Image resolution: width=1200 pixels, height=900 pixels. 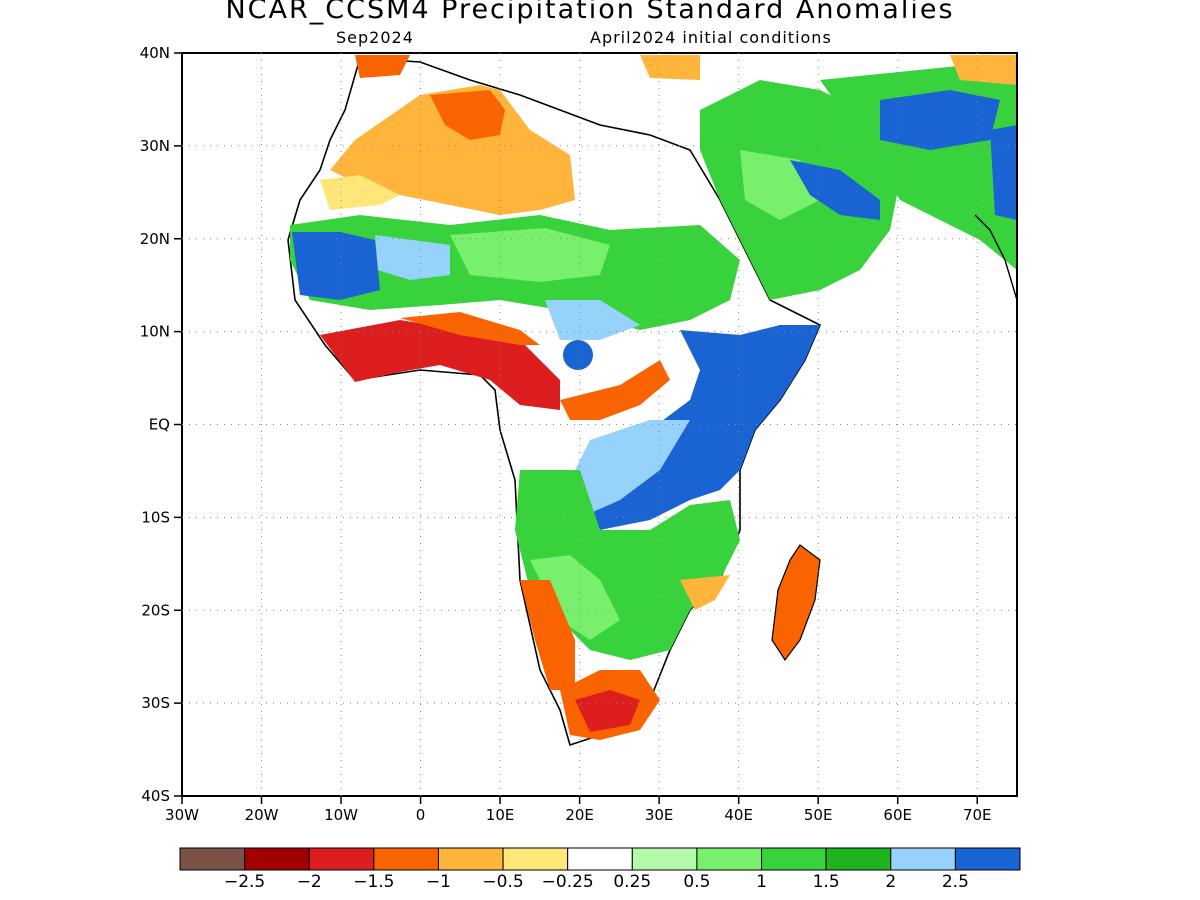 What do you see at coordinates (244, 882) in the screenshot?
I see `colorbar-label: −2.5` at bounding box center [244, 882].